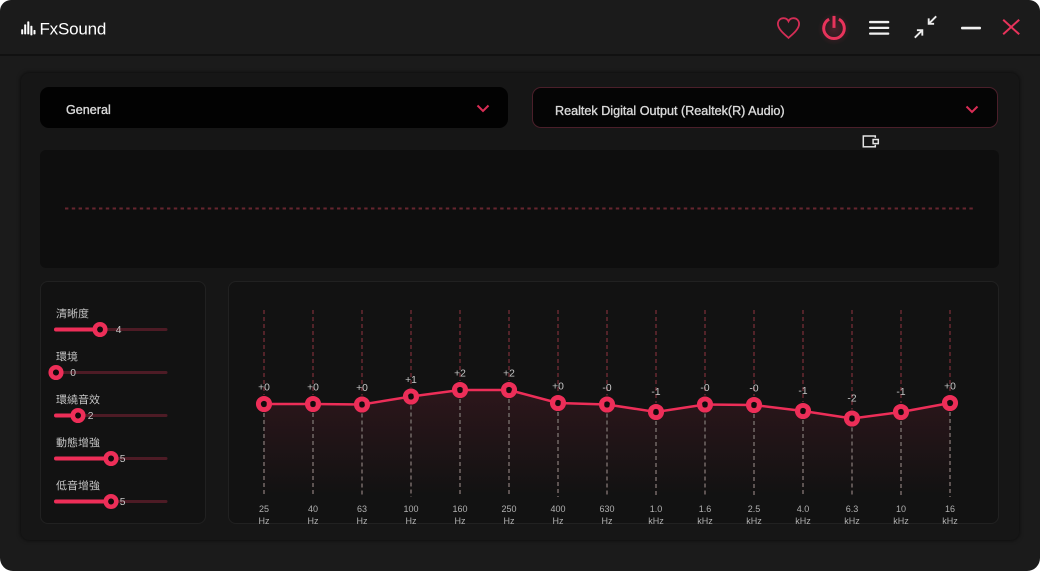 This screenshot has height=571, width=1040. I want to click on svg-text: 16, so click(950, 509).